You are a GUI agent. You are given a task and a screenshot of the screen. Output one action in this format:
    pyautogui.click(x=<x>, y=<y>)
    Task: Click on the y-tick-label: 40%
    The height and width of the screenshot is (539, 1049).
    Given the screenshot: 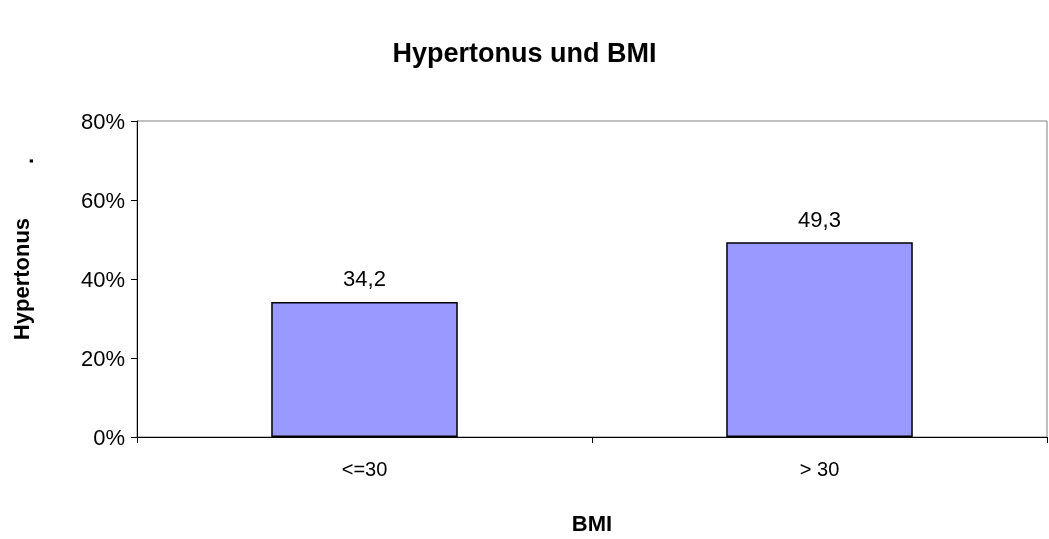 What is the action you would take?
    pyautogui.click(x=102, y=279)
    